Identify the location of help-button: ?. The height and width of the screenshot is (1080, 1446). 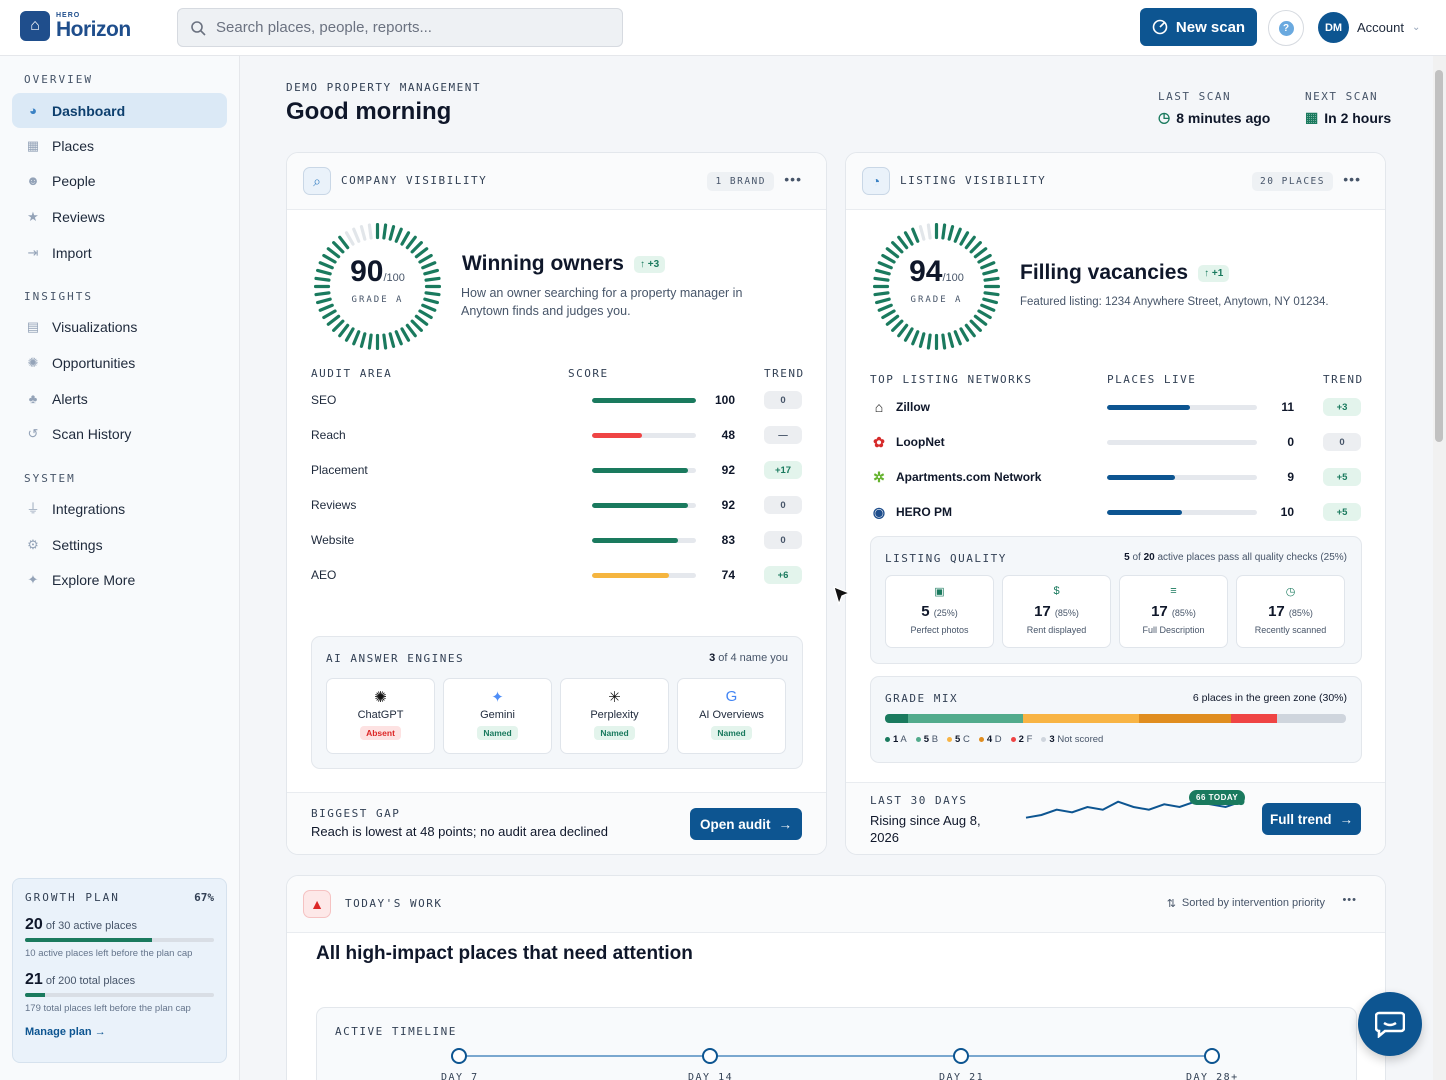
(1286, 28).